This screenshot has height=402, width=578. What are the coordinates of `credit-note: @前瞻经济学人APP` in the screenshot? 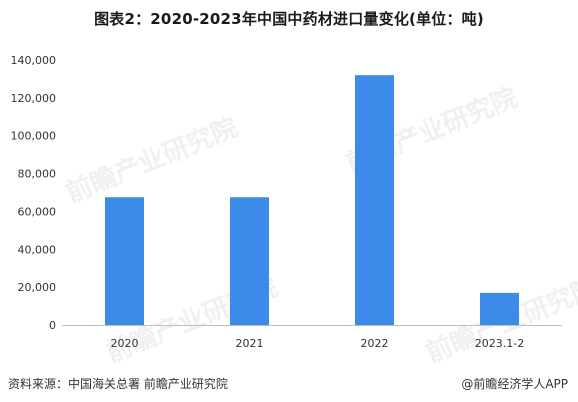 It's located at (514, 384).